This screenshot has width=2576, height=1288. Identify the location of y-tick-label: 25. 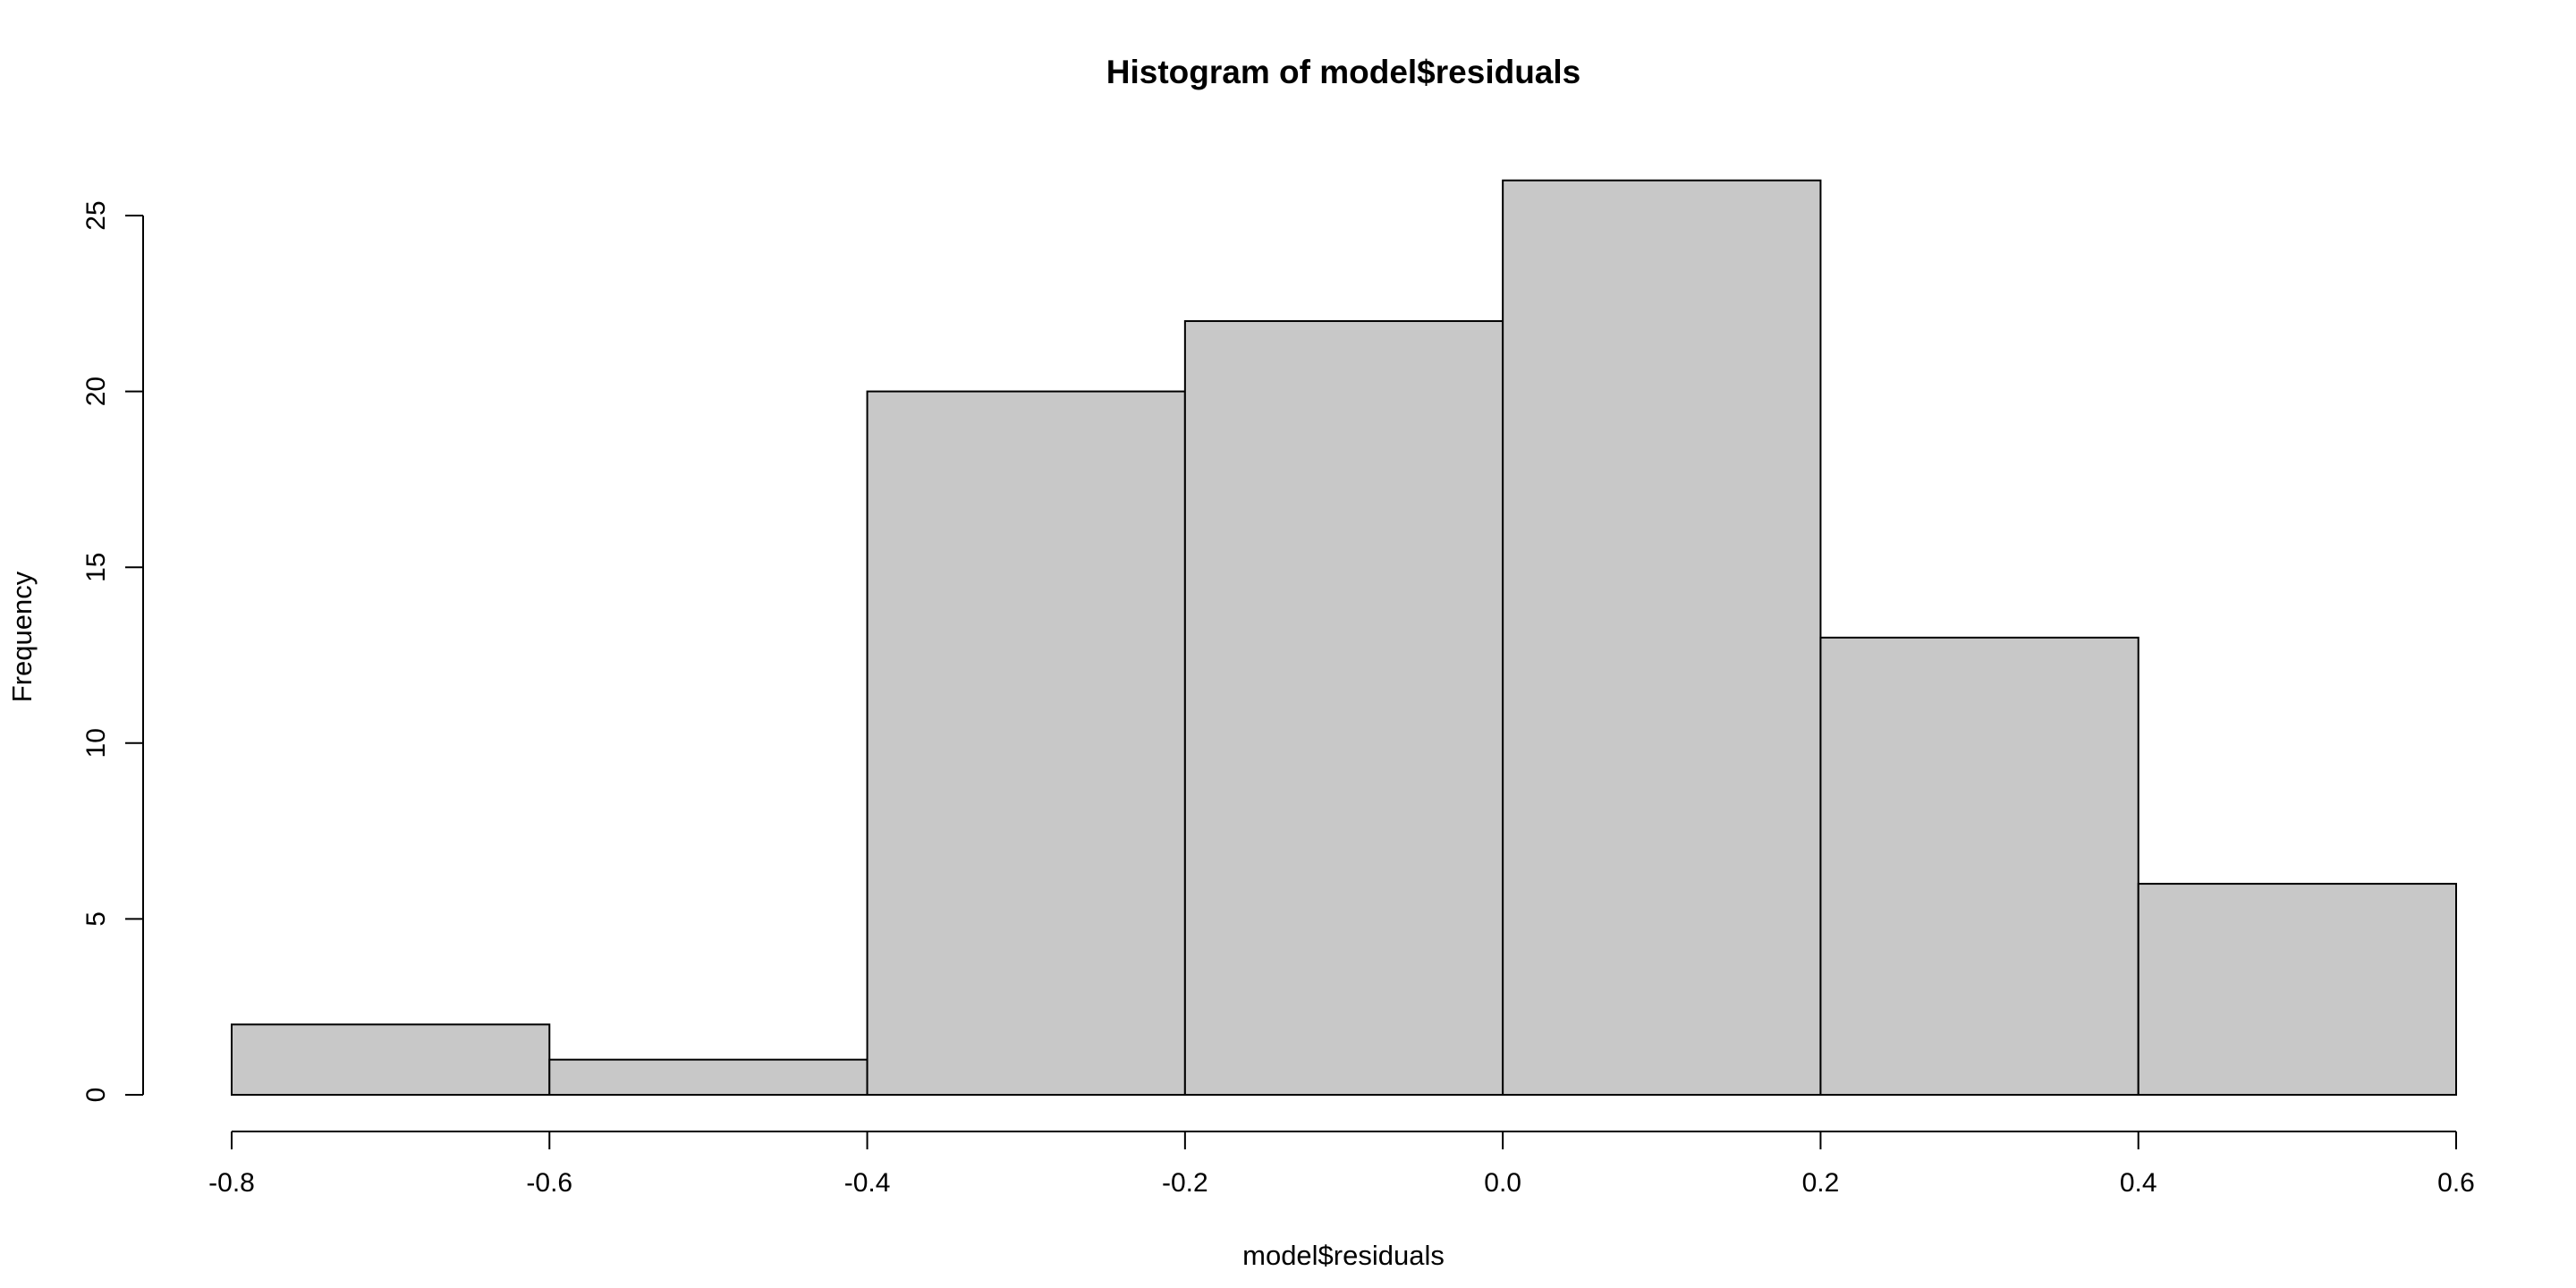
(96, 215).